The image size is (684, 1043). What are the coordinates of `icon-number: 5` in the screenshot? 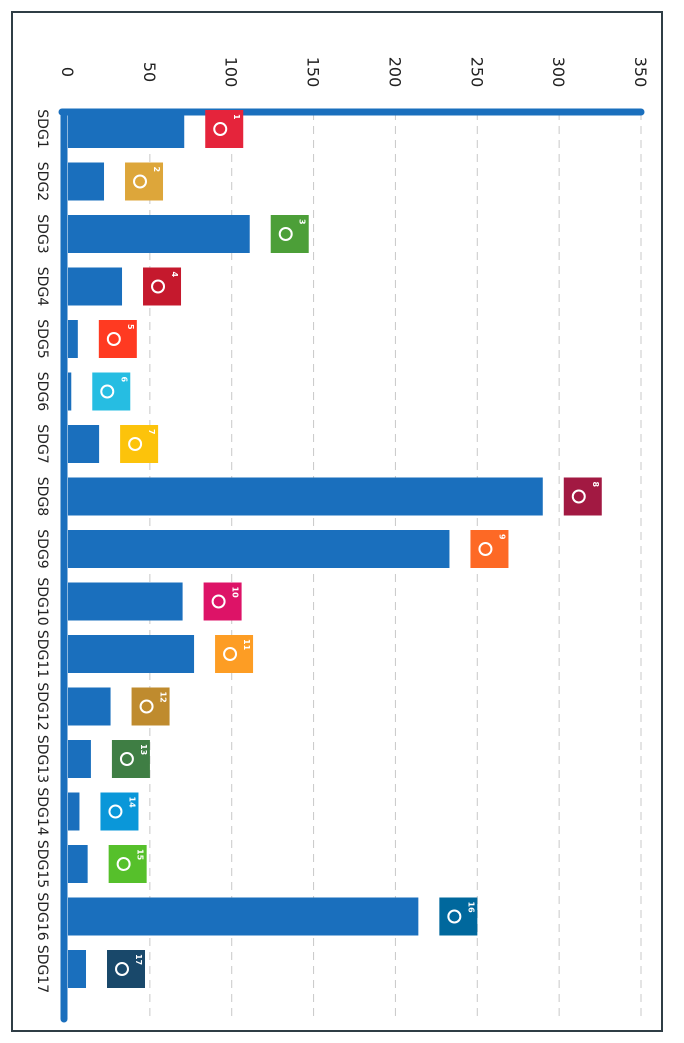 It's located at (130, 327).